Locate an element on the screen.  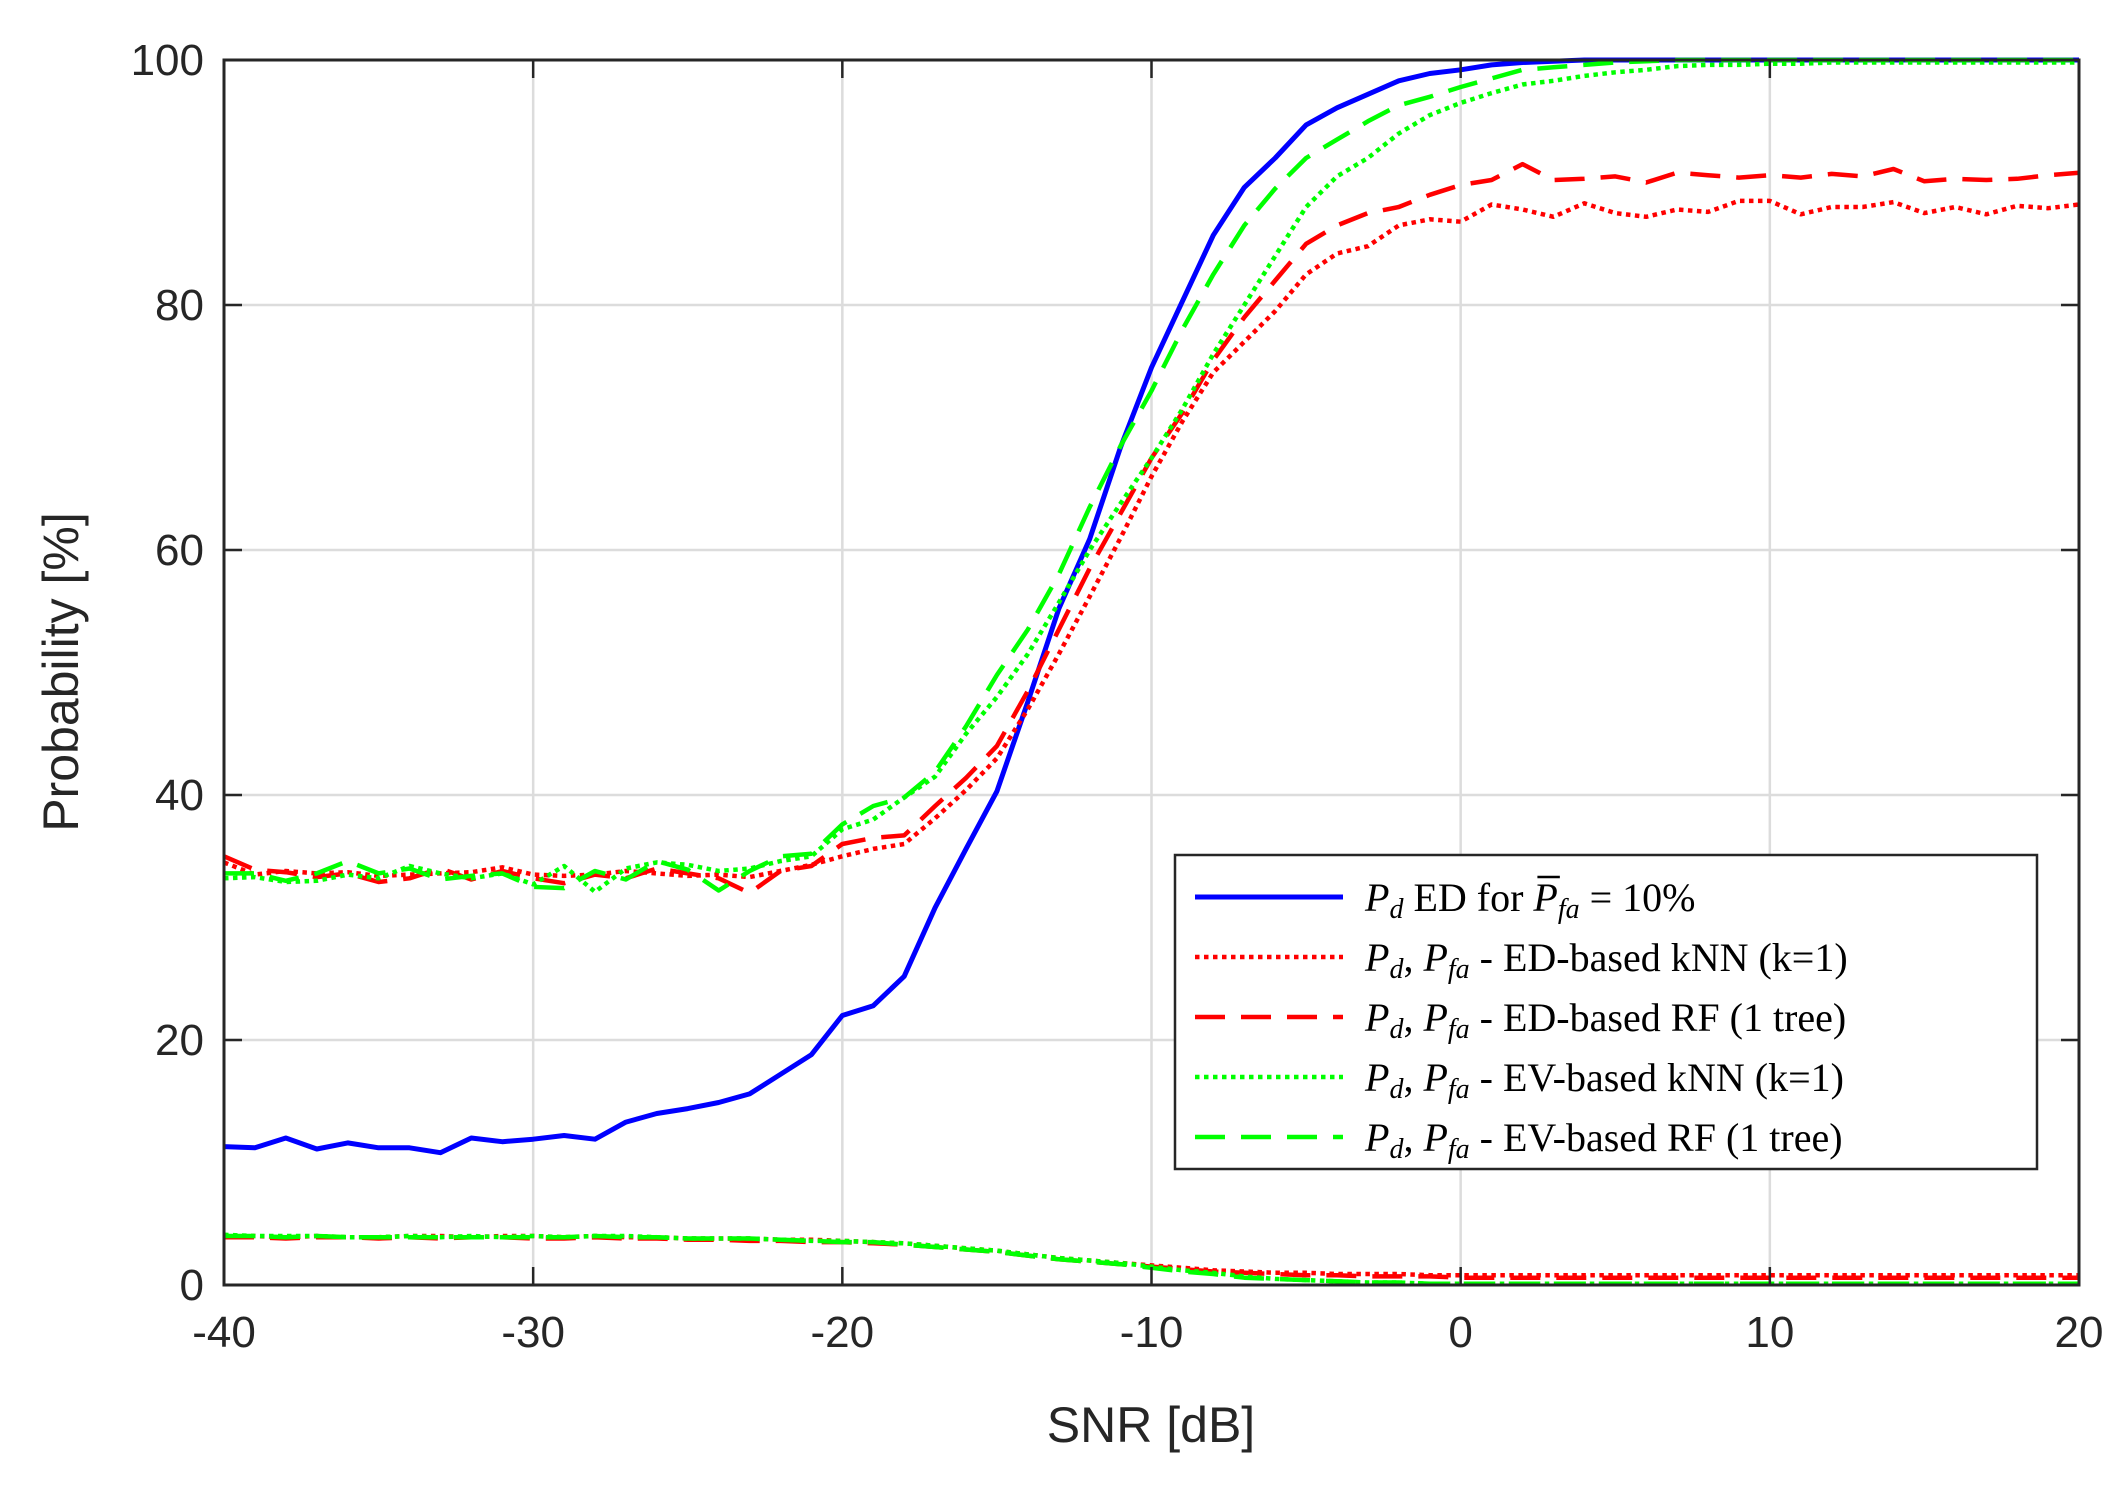
t2: - EV-based RF (1 tree) is located at coordinates (1656, 1137).